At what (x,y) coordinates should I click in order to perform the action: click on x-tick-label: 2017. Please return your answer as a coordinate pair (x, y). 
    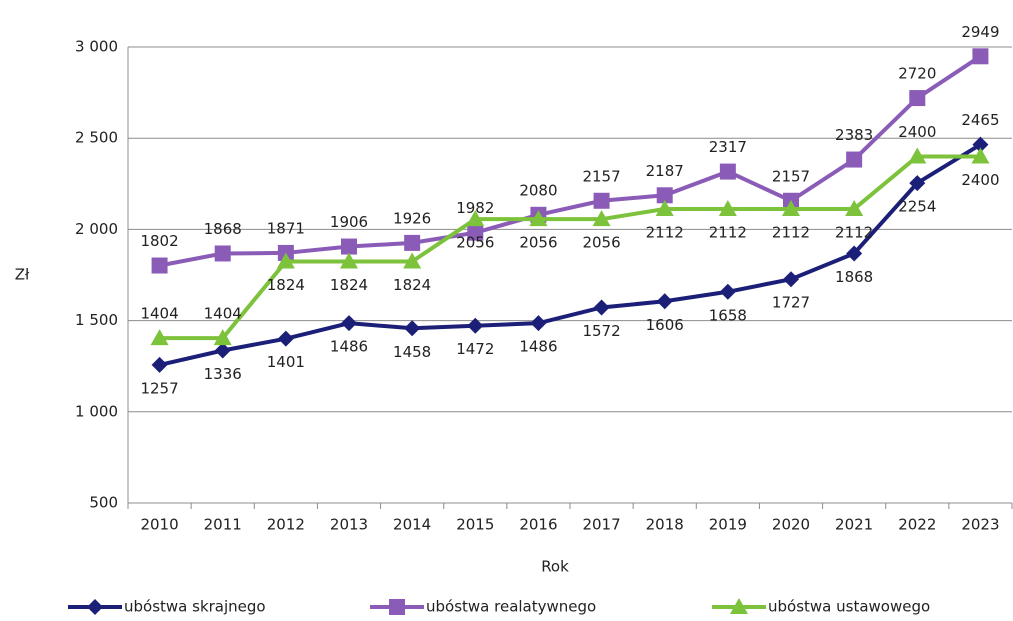
    Looking at the image, I should click on (601, 525).